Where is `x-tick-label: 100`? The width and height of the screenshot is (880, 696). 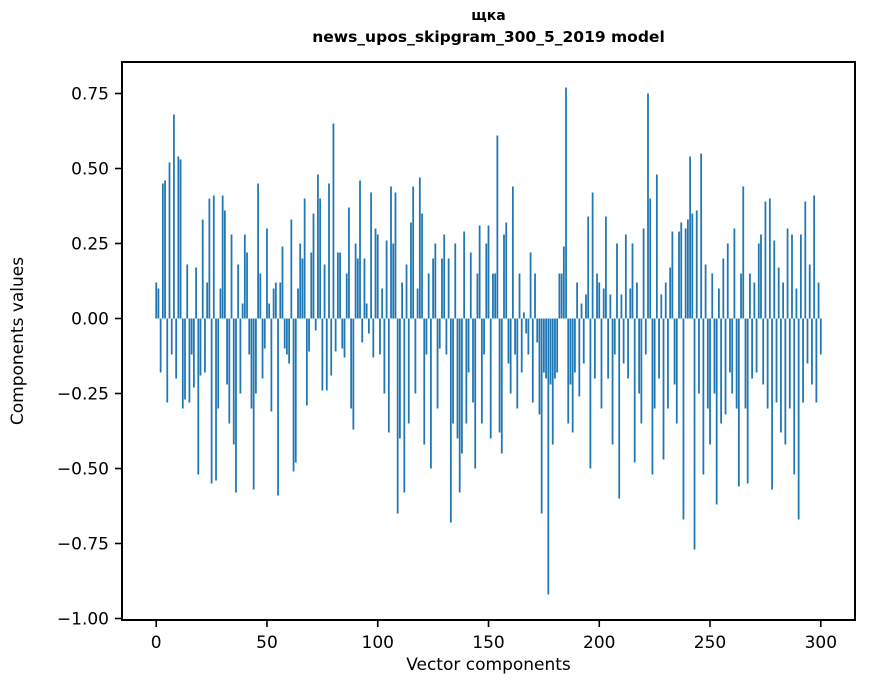 x-tick-label: 100 is located at coordinates (378, 643).